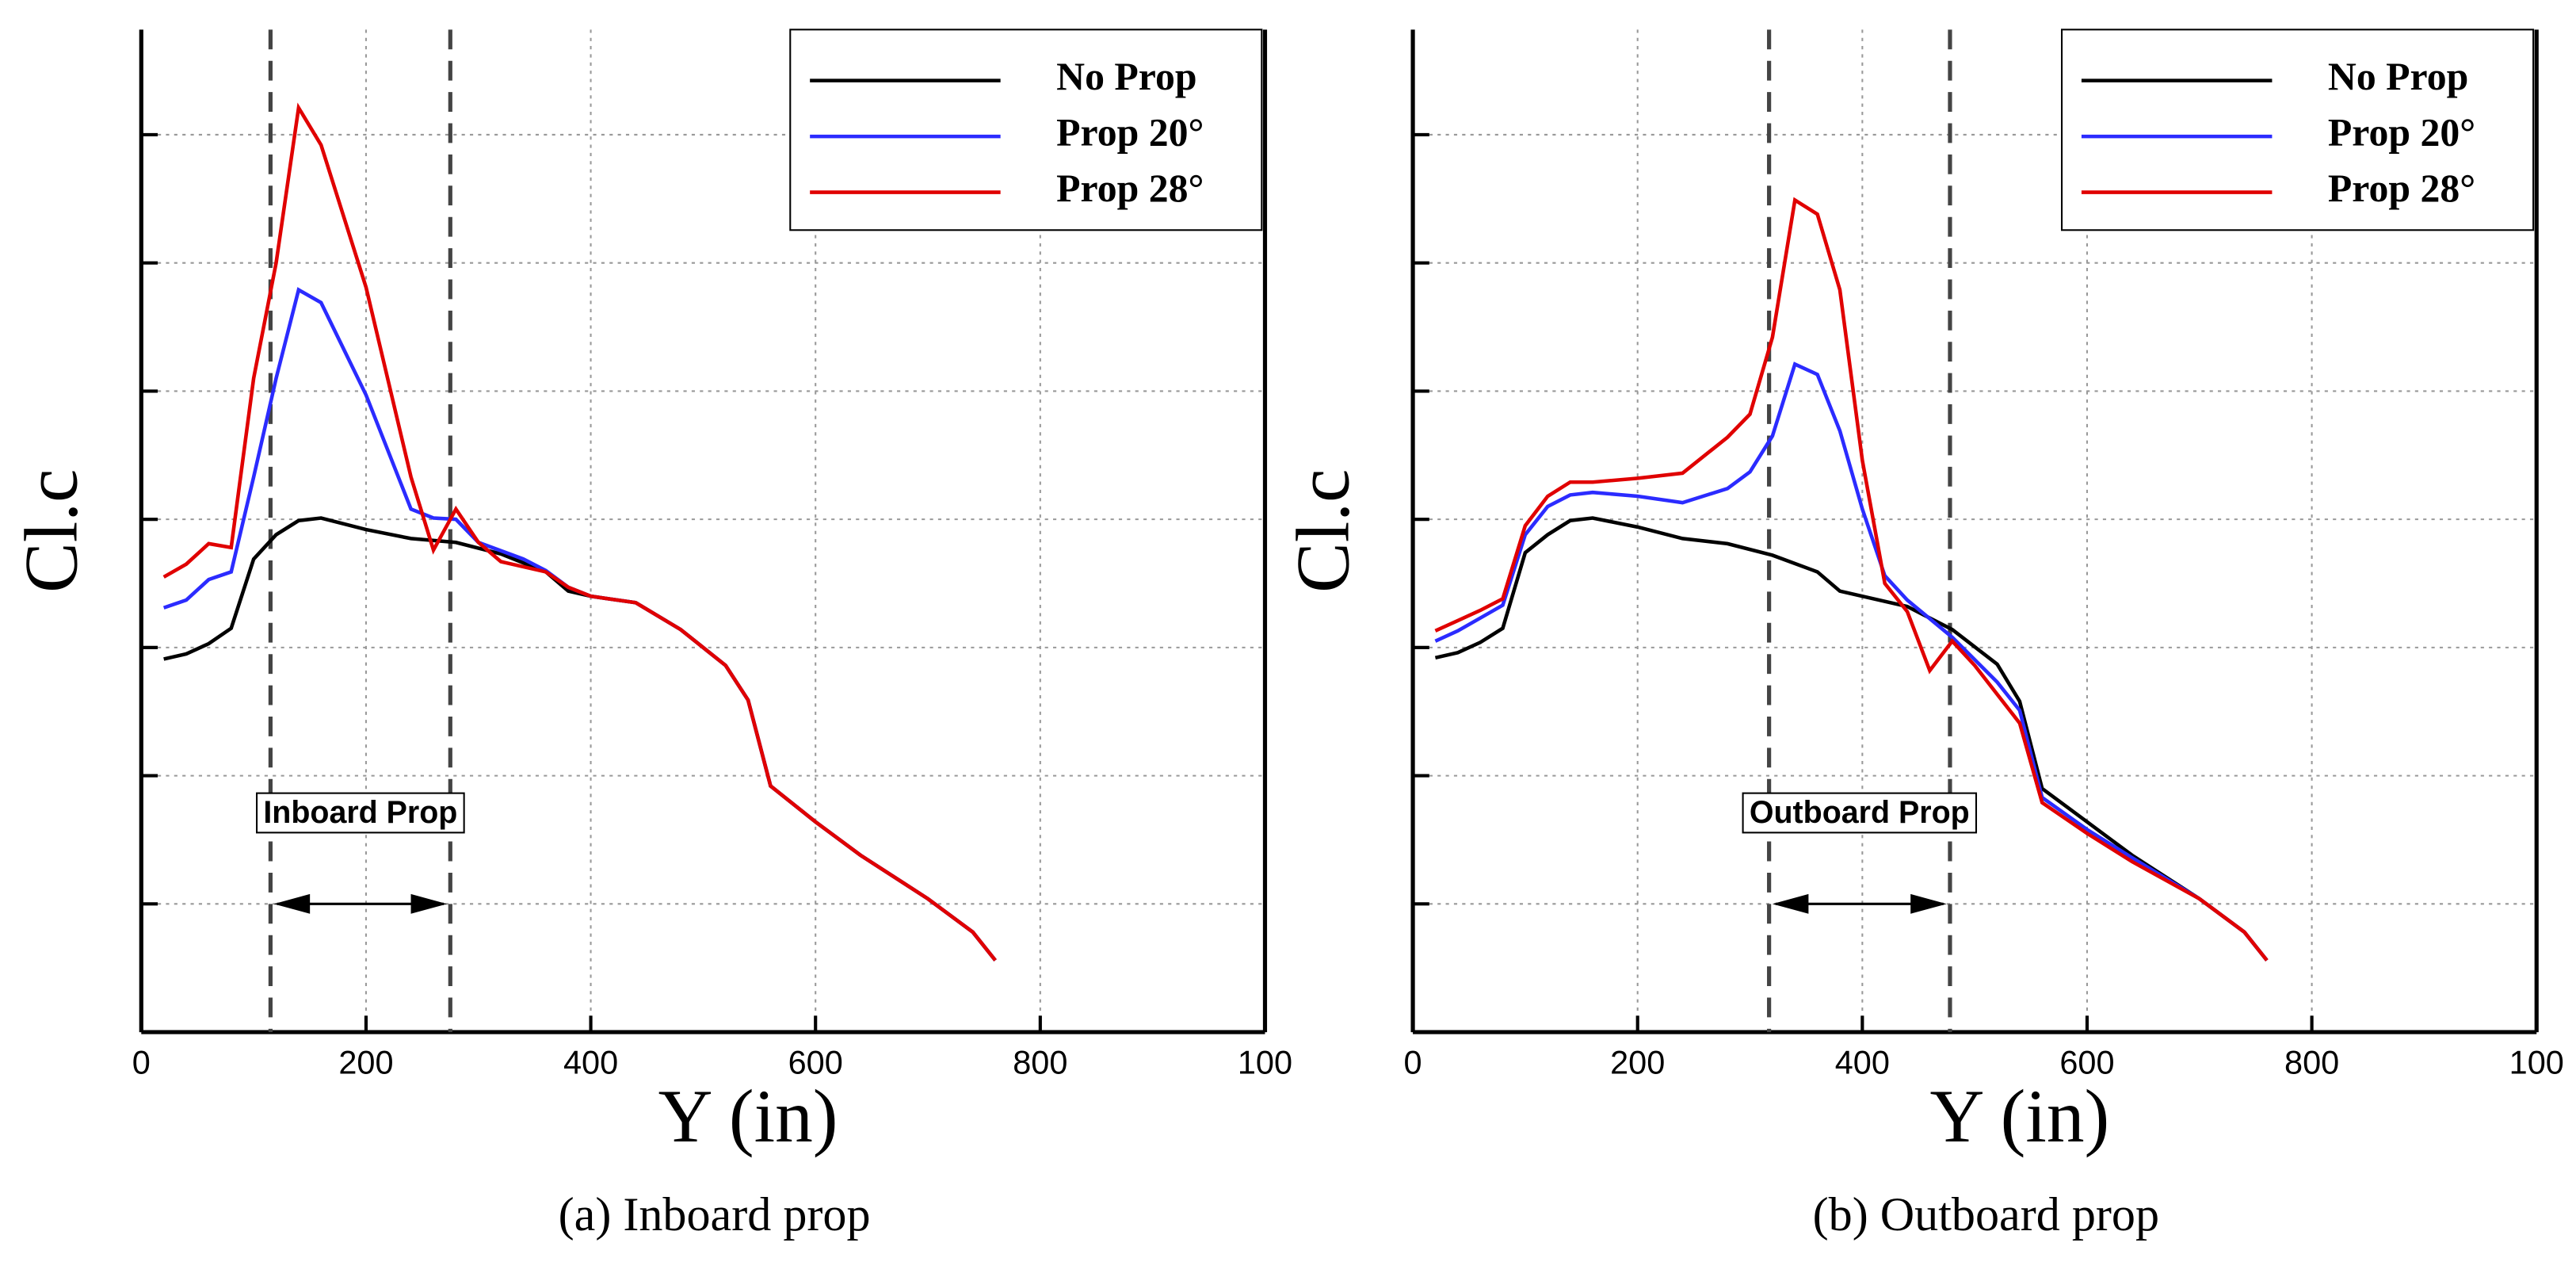 The image size is (2576, 1277). What do you see at coordinates (715, 1214) in the screenshot?
I see `caption: (a) Inboard prop` at bounding box center [715, 1214].